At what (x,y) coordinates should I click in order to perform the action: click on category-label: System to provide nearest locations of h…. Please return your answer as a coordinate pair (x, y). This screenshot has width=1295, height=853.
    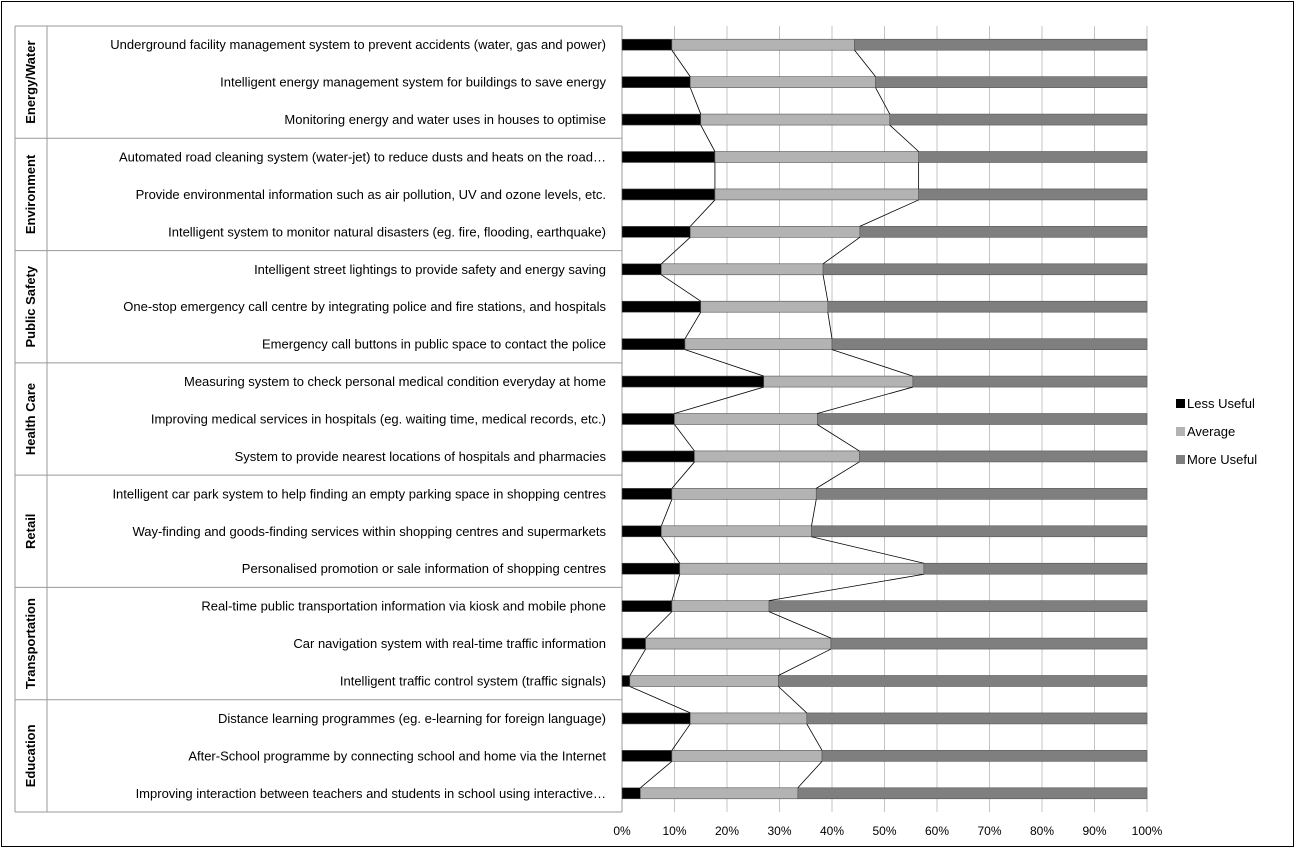
    Looking at the image, I should click on (421, 456).